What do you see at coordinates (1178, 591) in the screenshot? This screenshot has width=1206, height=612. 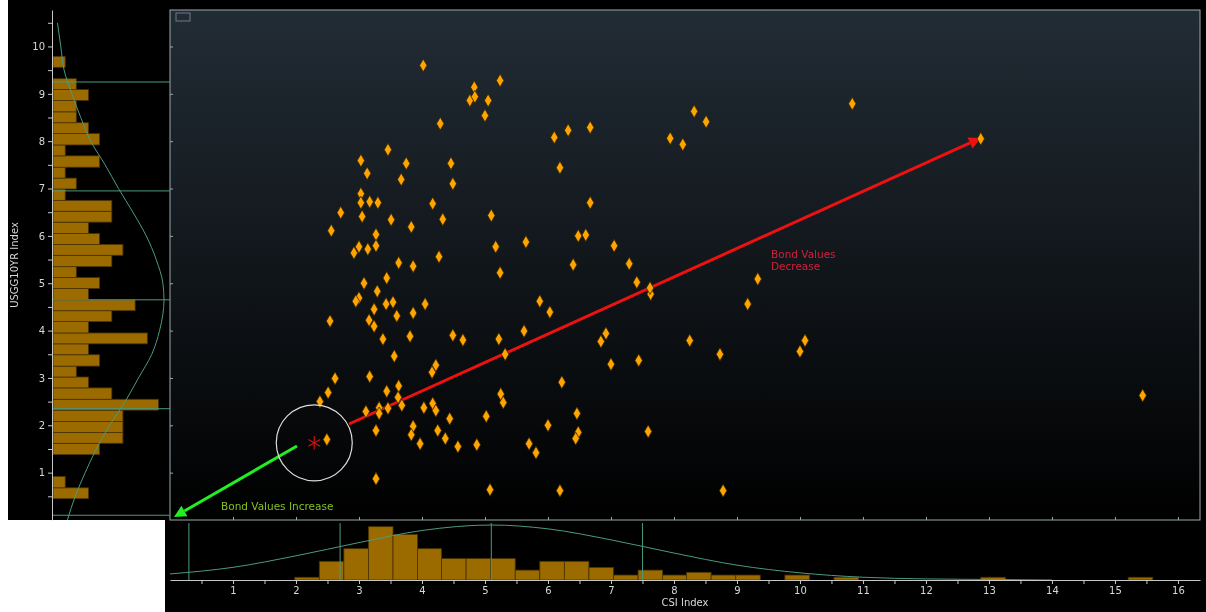 I see `x-tick-label: 16` at bounding box center [1178, 591].